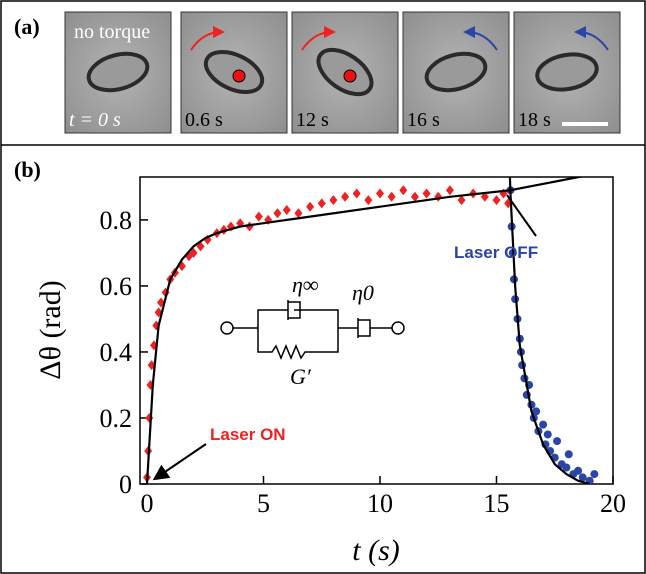 The width and height of the screenshot is (646, 574). Describe the element at coordinates (204, 120) in the screenshot. I see `frame-time: 0.6 s` at that location.